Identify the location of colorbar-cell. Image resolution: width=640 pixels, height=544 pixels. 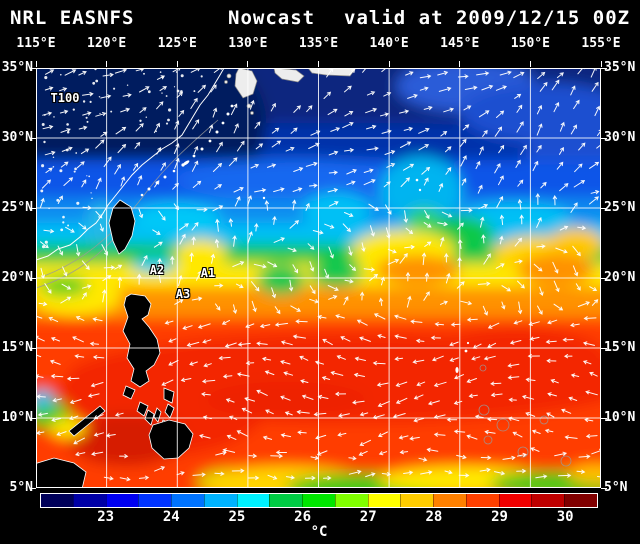
(220, 500).